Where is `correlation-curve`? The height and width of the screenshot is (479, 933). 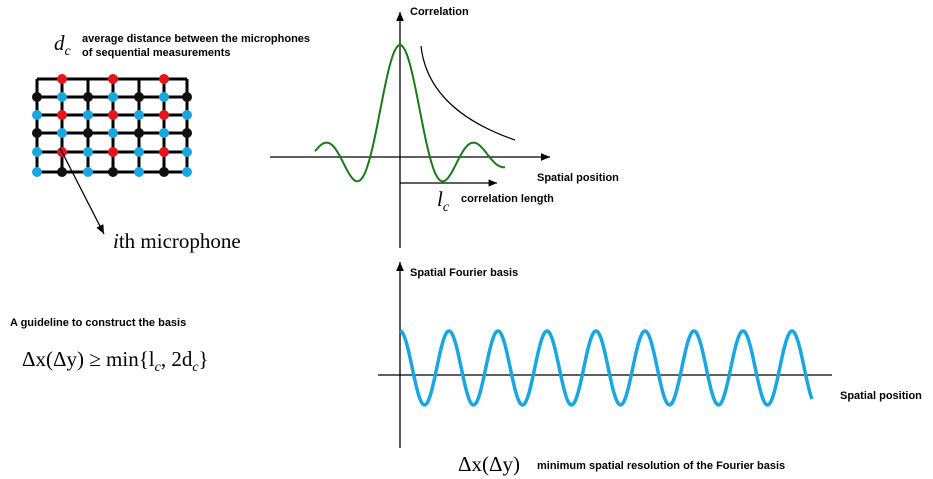
correlation-curve is located at coordinates (410, 113).